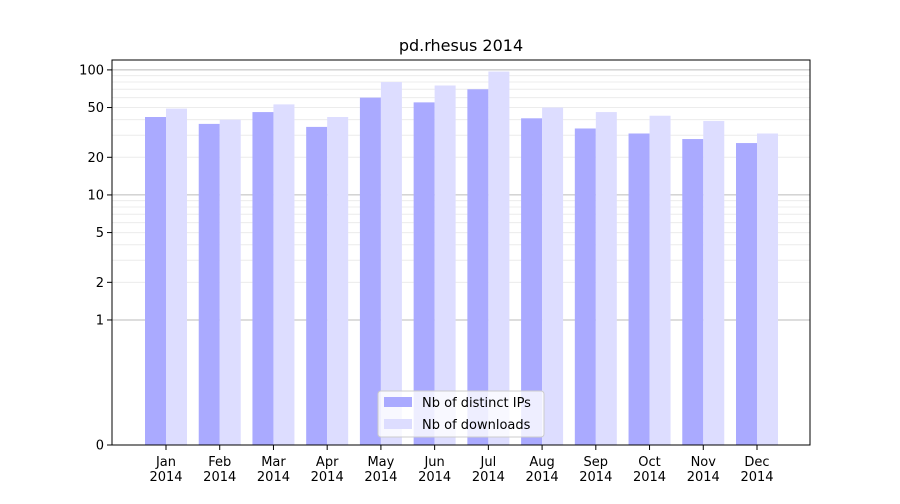 This screenshot has width=900, height=504. I want to click on legend-swatch-distinct-ips, so click(398, 402).